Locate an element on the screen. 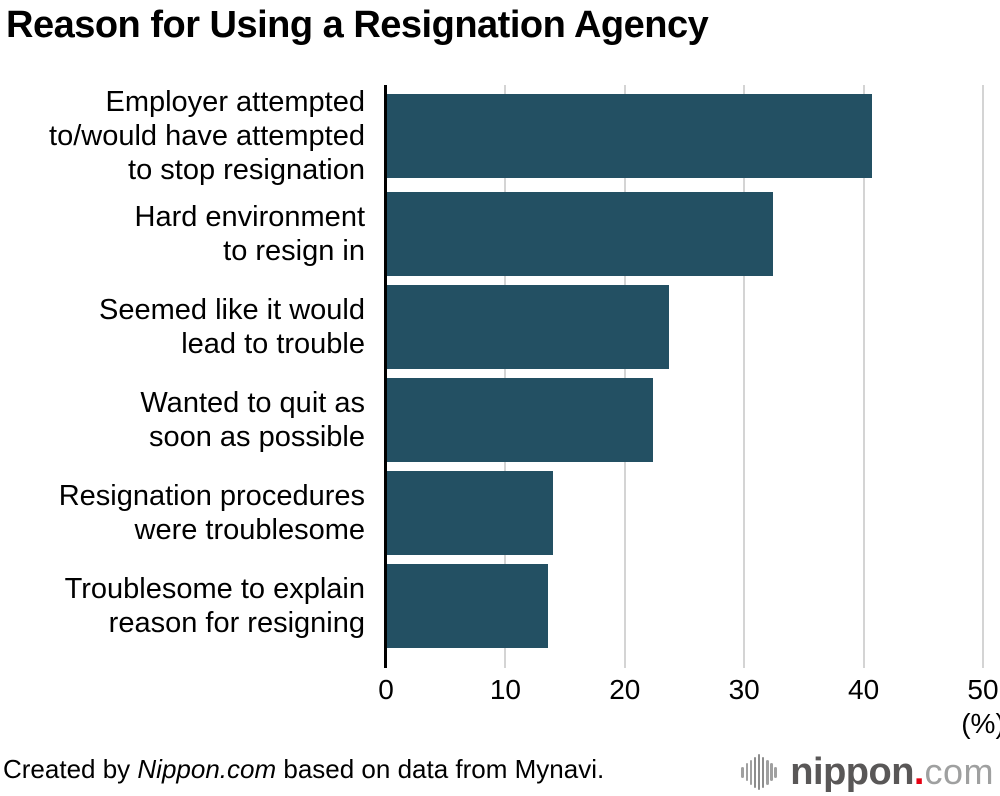  x-tick-label: 30 is located at coordinates (744, 689).